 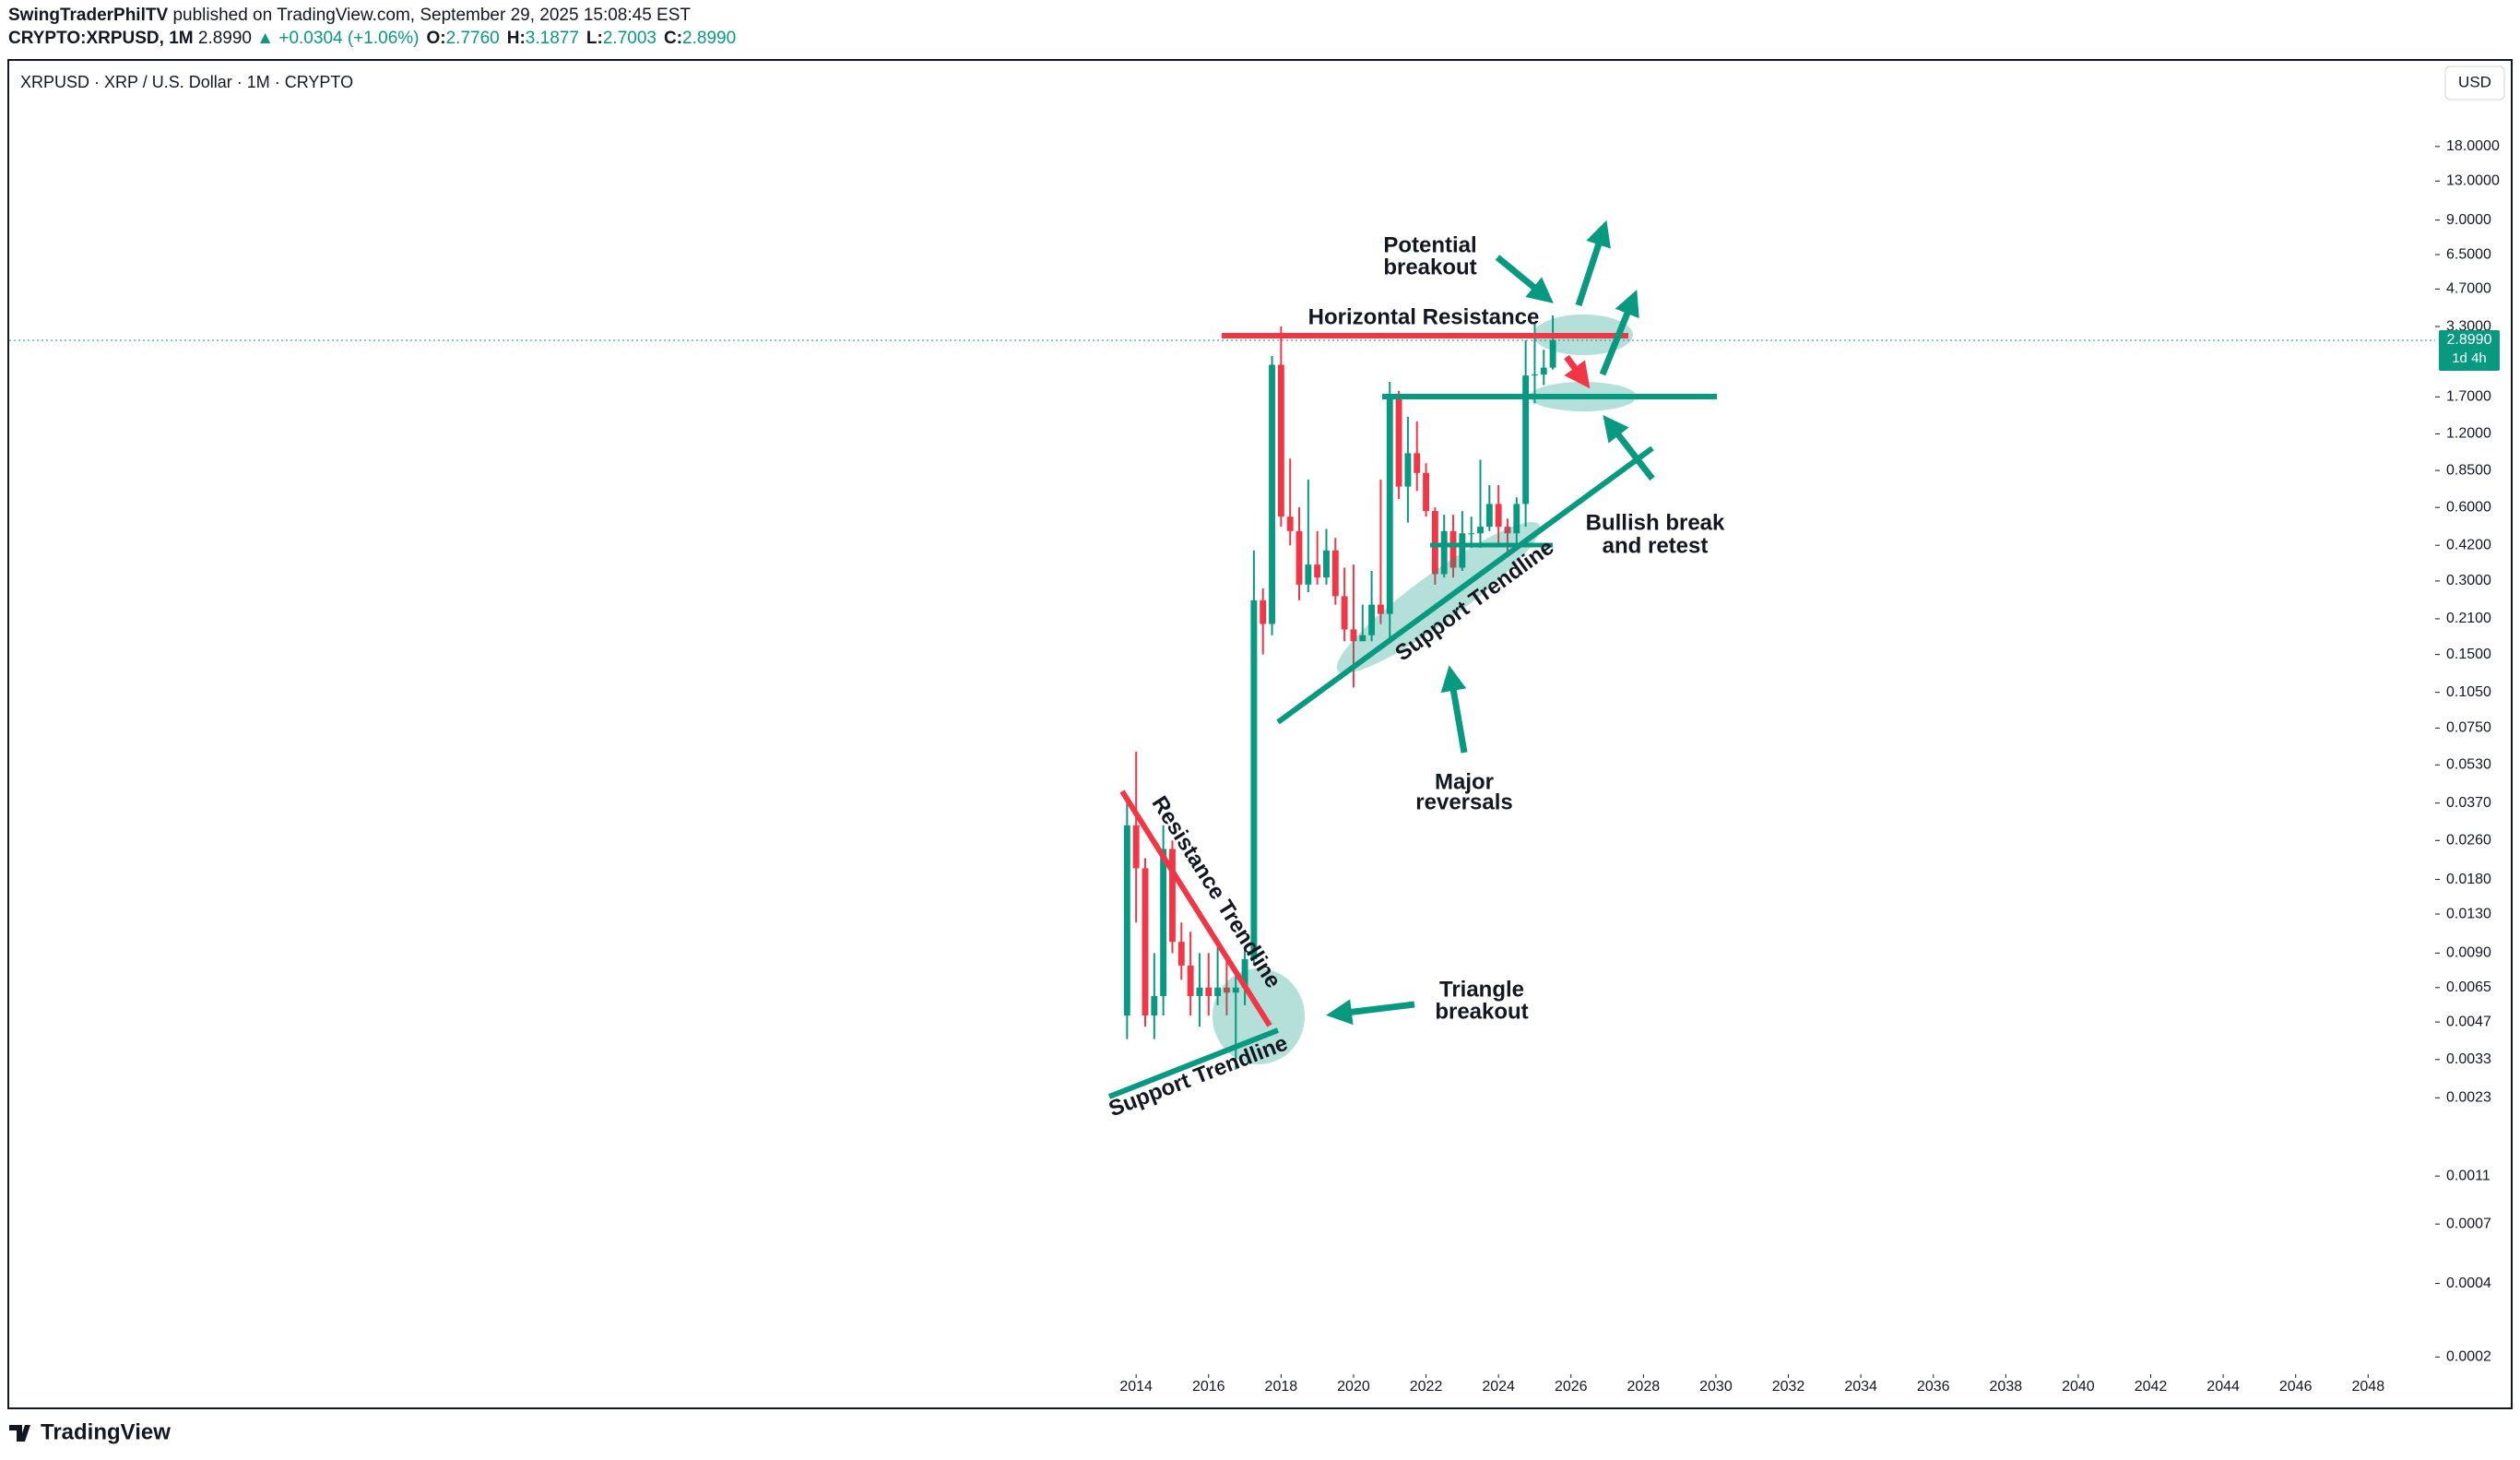 What do you see at coordinates (2296, 1387) in the screenshot?
I see `x-tick-label: 2046` at bounding box center [2296, 1387].